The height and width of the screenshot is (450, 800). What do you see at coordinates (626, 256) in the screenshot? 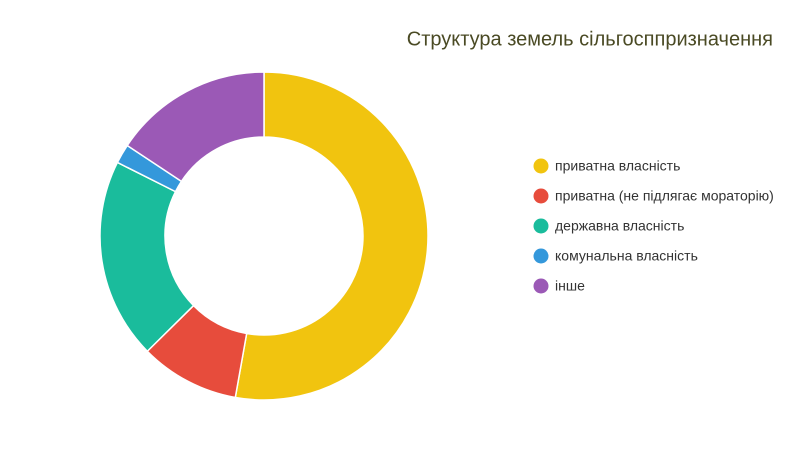
I see `legend-label: комунальна власність` at bounding box center [626, 256].